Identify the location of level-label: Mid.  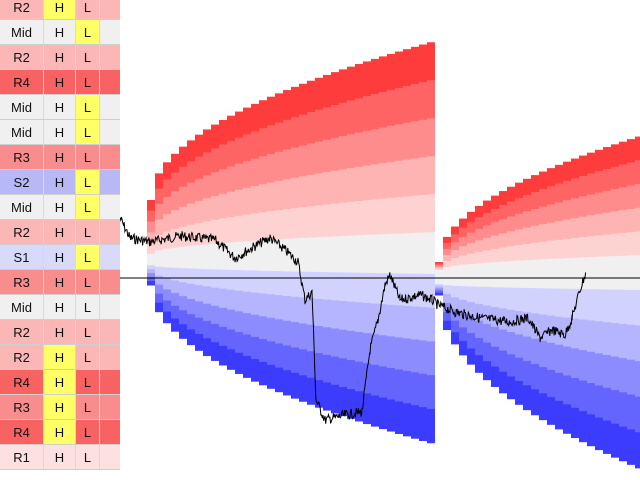
(22, 132).